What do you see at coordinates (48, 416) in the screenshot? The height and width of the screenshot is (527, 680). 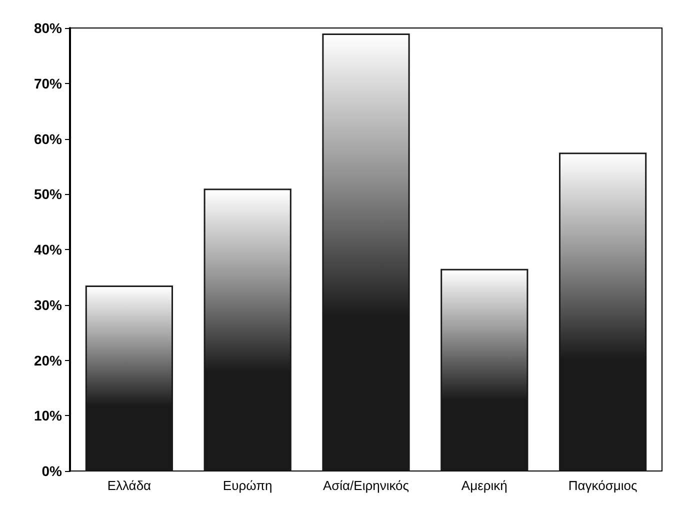 I see `y-tick-label: 10%` at bounding box center [48, 416].